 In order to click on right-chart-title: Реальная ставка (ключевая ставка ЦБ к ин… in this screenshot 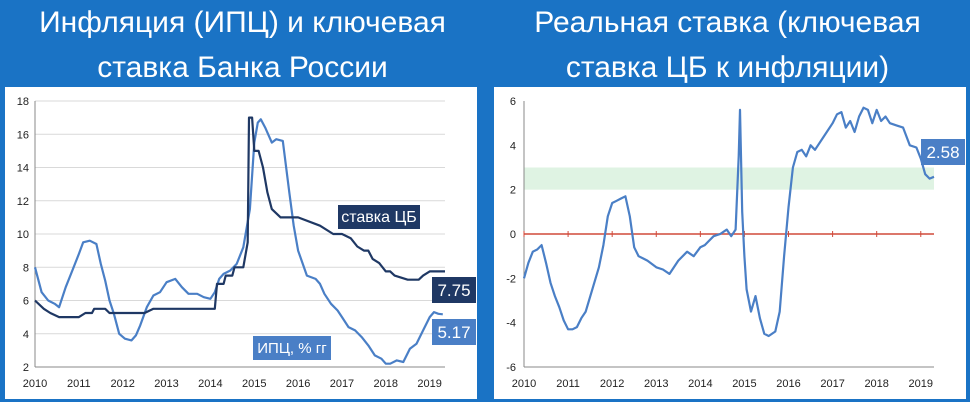, I will do `click(727, 44)`.